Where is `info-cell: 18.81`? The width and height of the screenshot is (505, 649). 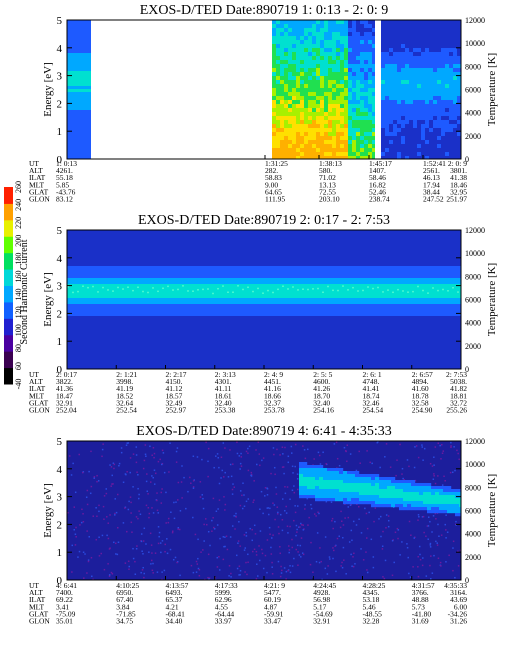
info-cell: 18.81 is located at coordinates (458, 395).